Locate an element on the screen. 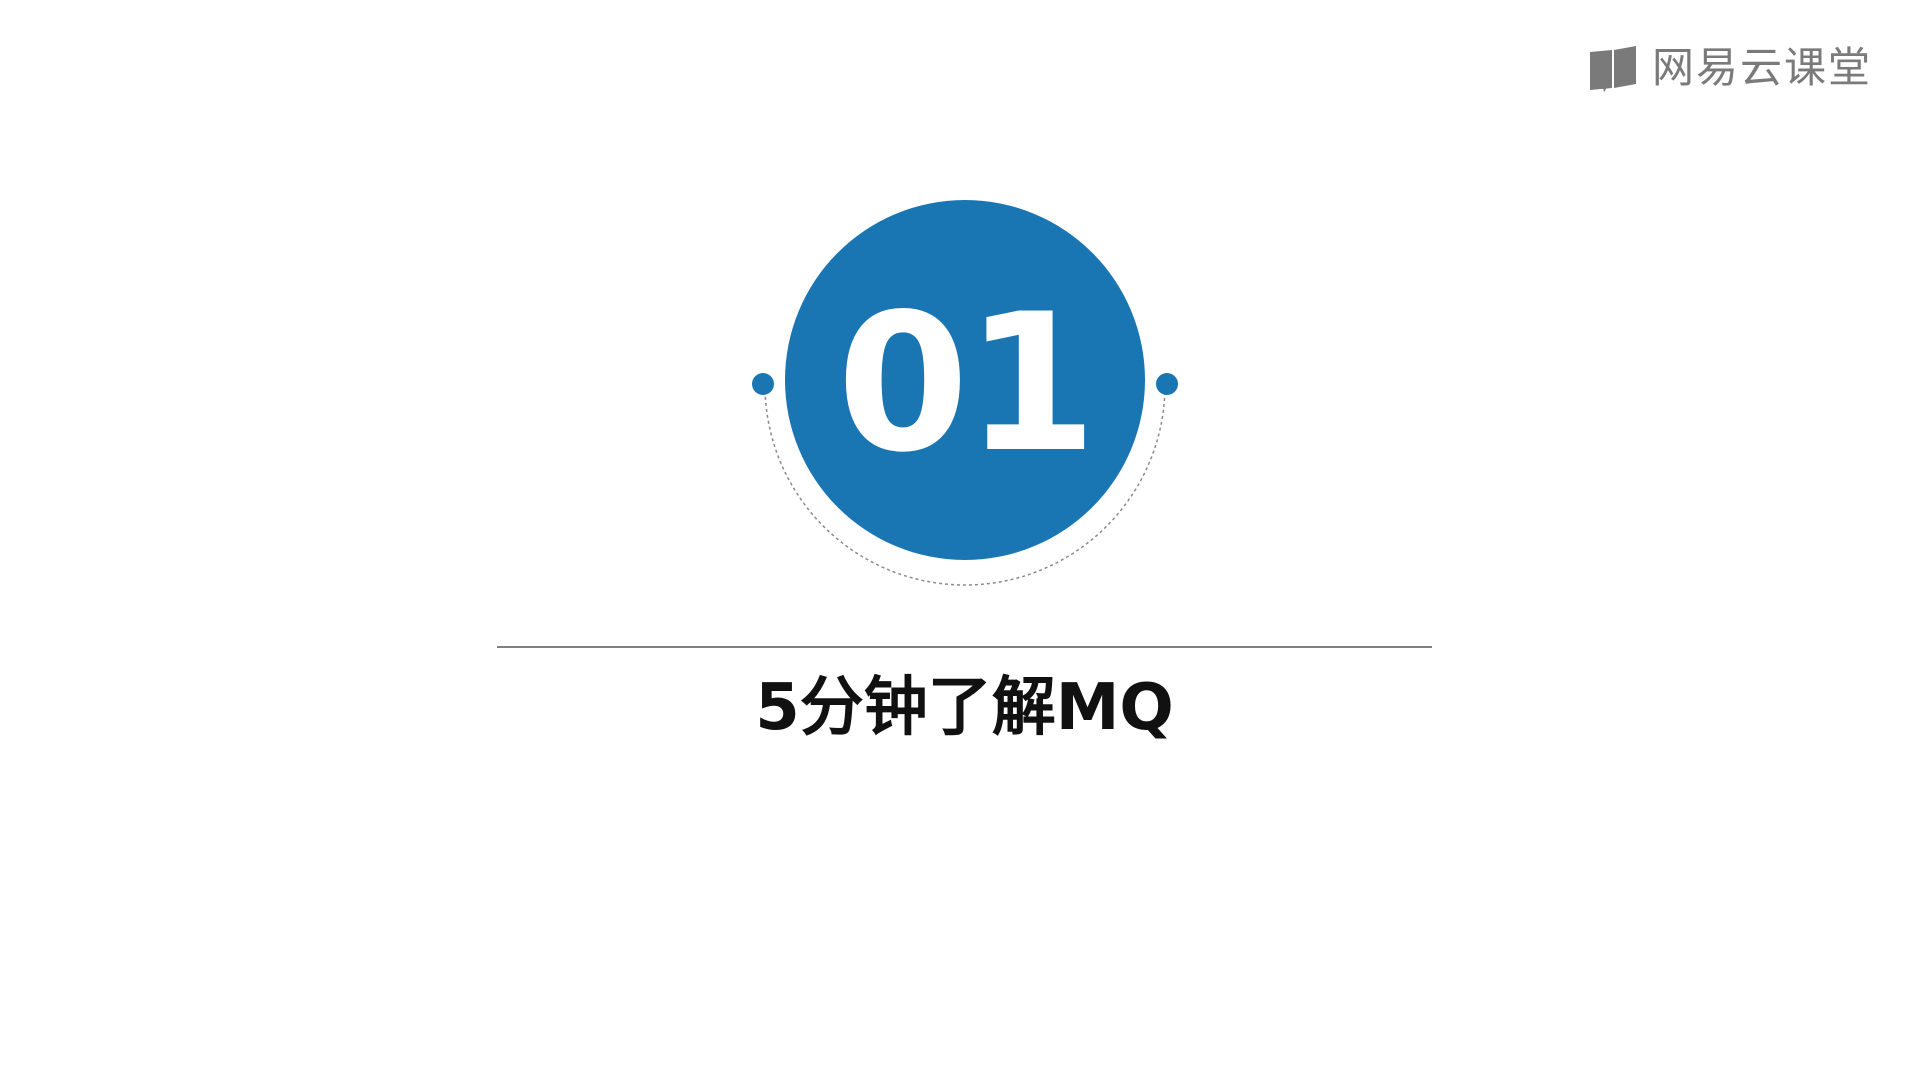 This screenshot has height=1073, width=1914. badge-circle is located at coordinates (965, 380).